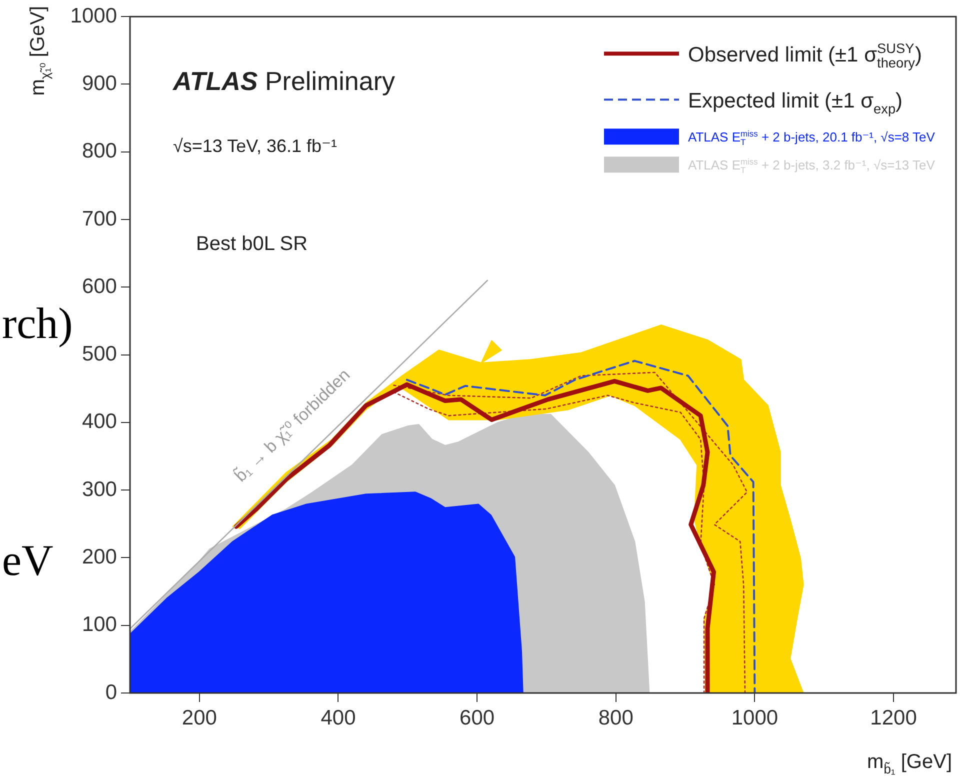 The height and width of the screenshot is (777, 960). Describe the element at coordinates (199, 718) in the screenshot. I see `x-tick-label: 200` at that location.